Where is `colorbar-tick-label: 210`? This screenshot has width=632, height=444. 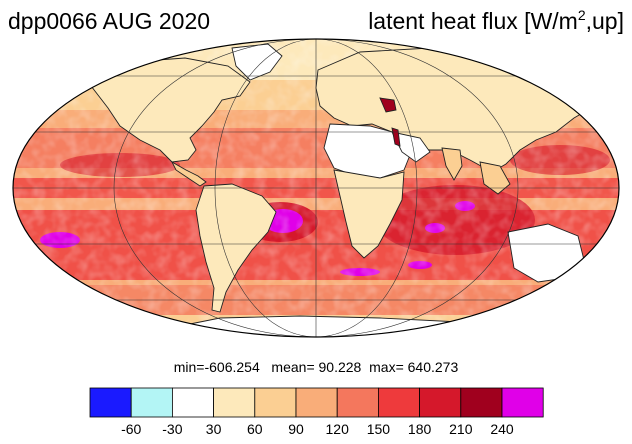 colorbar-tick-label: 210 is located at coordinates (461, 429).